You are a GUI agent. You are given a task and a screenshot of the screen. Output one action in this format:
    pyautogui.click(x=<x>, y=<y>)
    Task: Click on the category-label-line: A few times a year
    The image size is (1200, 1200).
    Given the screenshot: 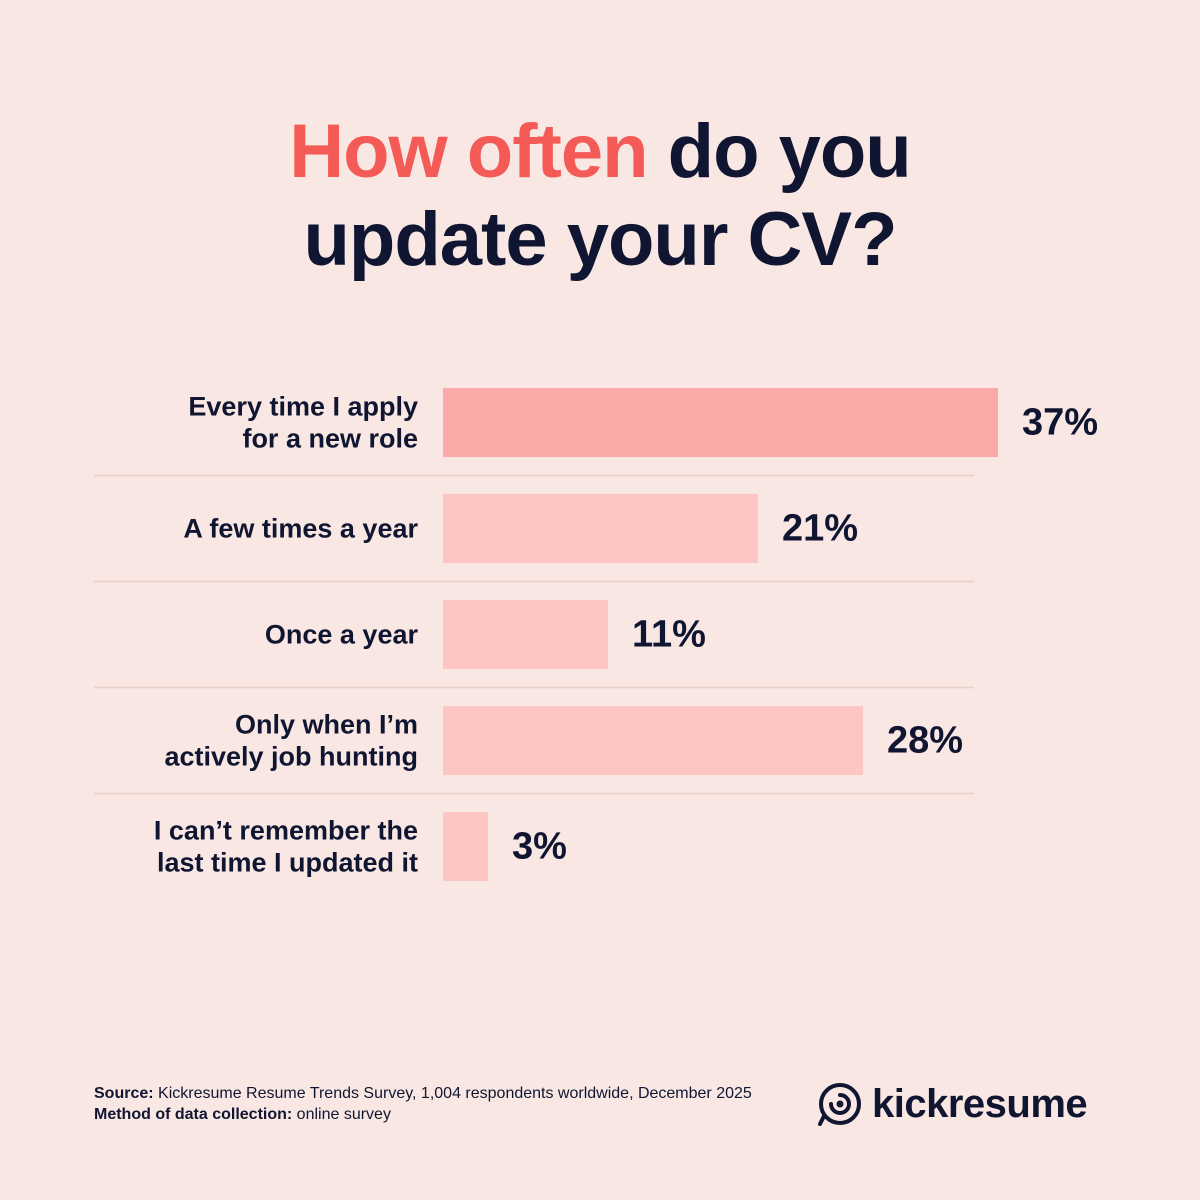 What is the action you would take?
    pyautogui.click(x=300, y=529)
    